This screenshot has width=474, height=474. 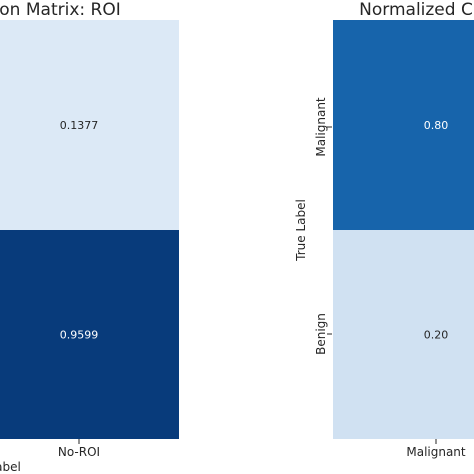 What do you see at coordinates (79, 335) in the screenshot?
I see `left-heatmap-cell-label-1-0: 0.9599` at bounding box center [79, 335].